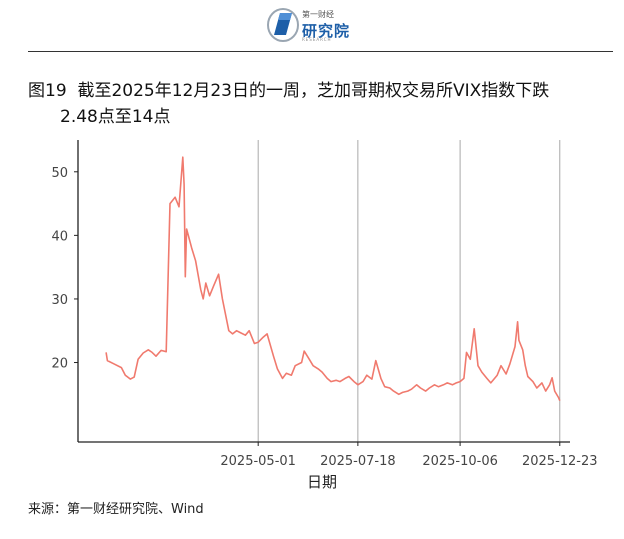 The image size is (624, 539). What do you see at coordinates (560, 461) in the screenshot?
I see `x-tick-label-2025-12-23: 2025-12-23` at bounding box center [560, 461].